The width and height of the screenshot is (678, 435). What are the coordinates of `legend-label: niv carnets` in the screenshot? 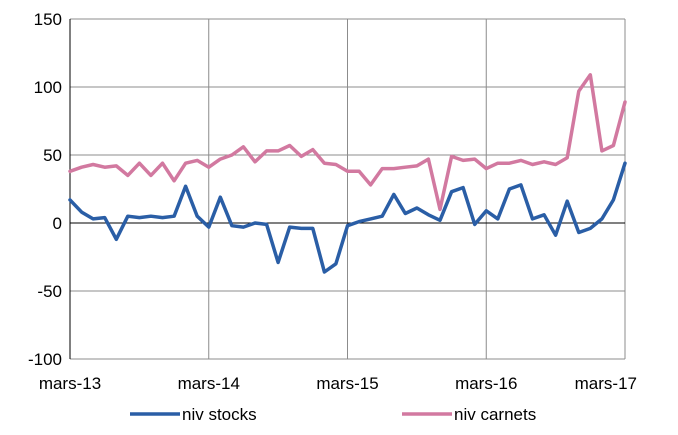 It's located at (495, 414).